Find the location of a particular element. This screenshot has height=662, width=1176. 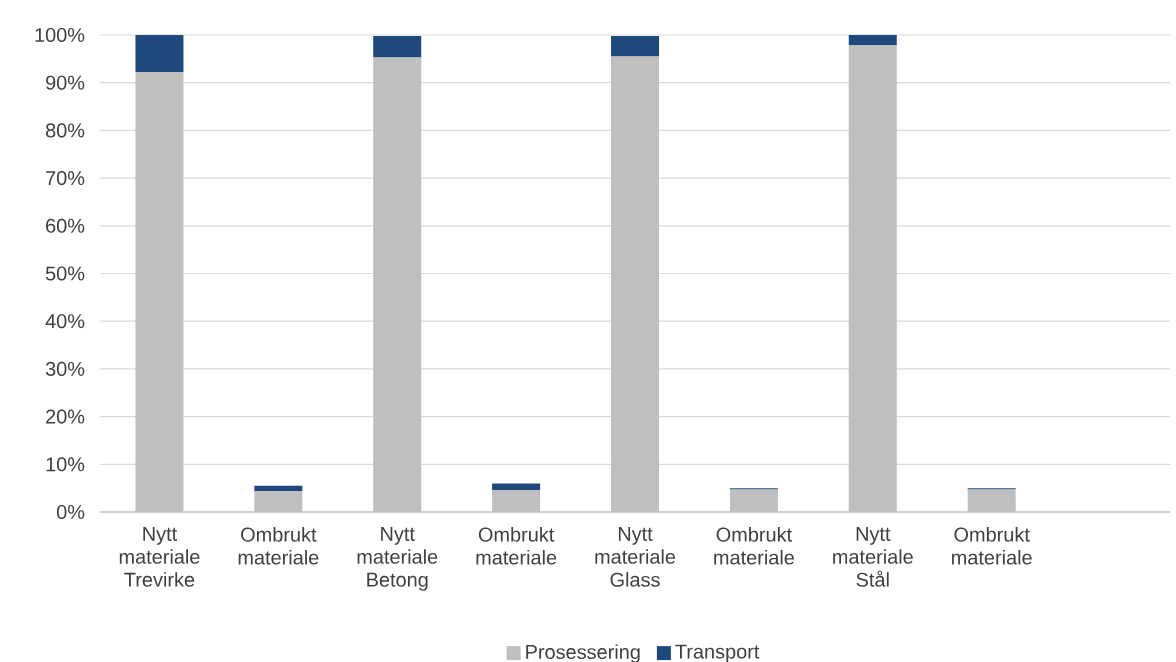

legend-label: Prosessering is located at coordinates (583, 653).